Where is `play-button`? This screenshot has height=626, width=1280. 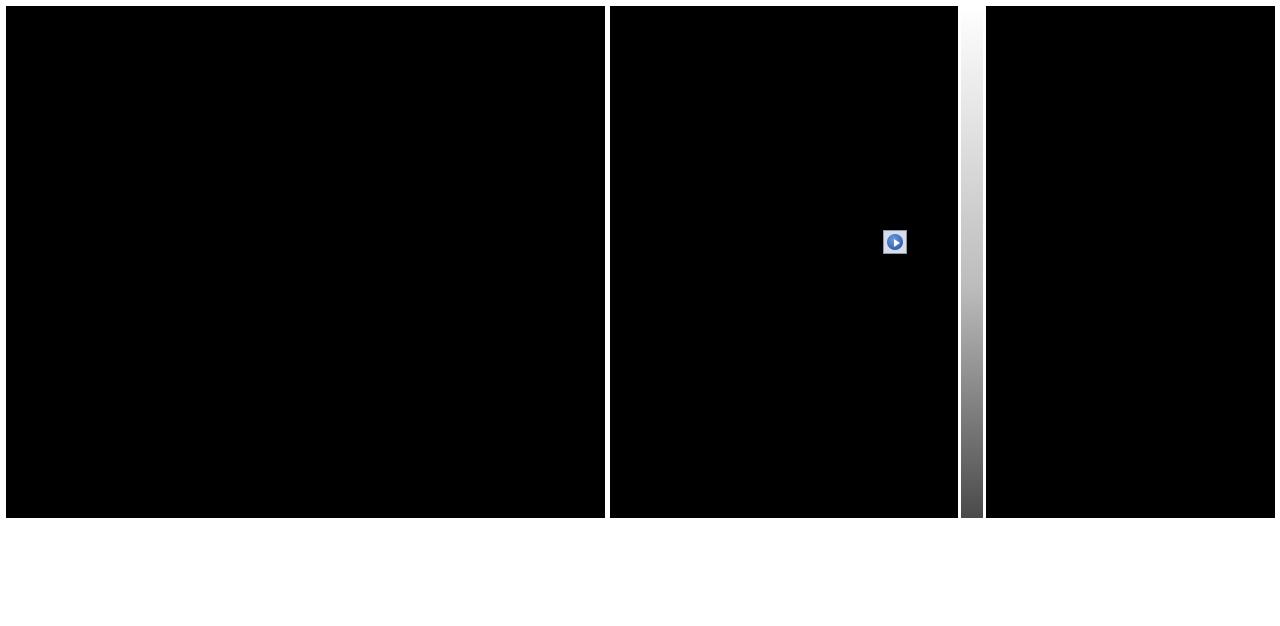
play-button is located at coordinates (895, 242).